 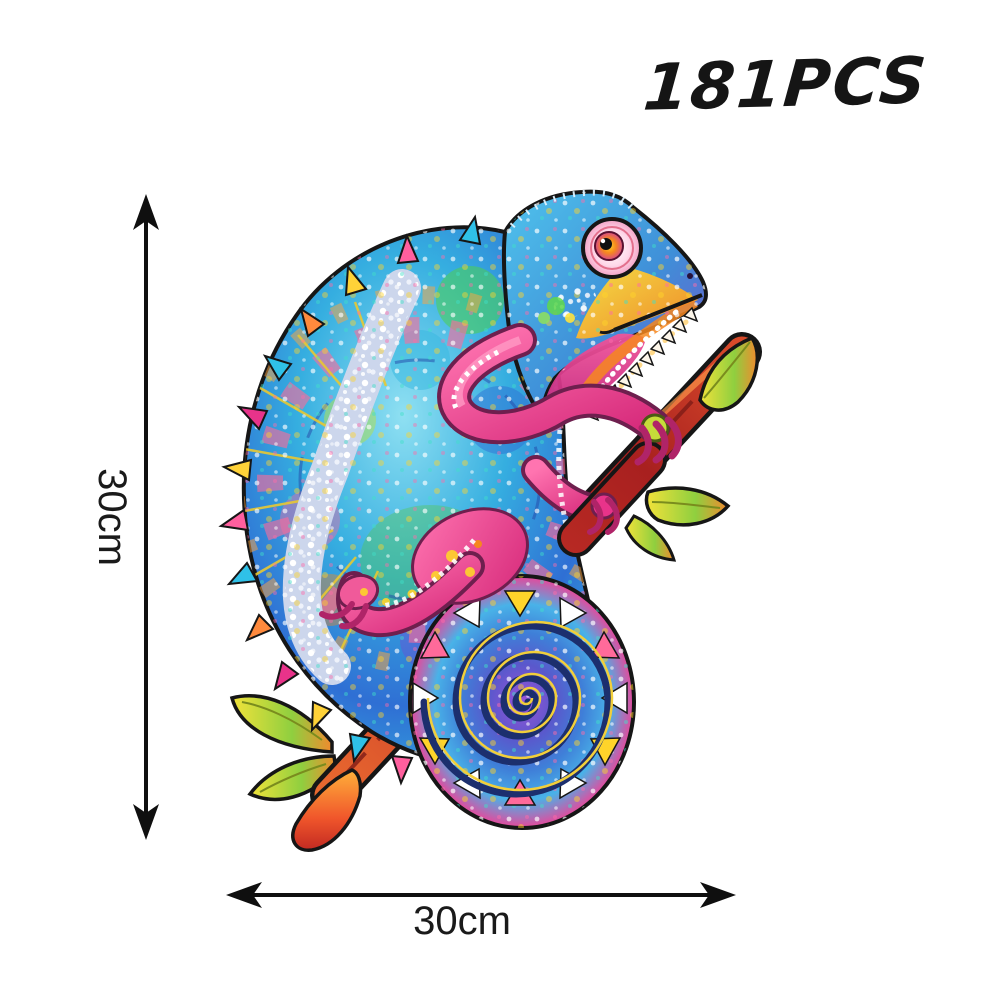 I want to click on rear-leg, so click(x=424, y=572).